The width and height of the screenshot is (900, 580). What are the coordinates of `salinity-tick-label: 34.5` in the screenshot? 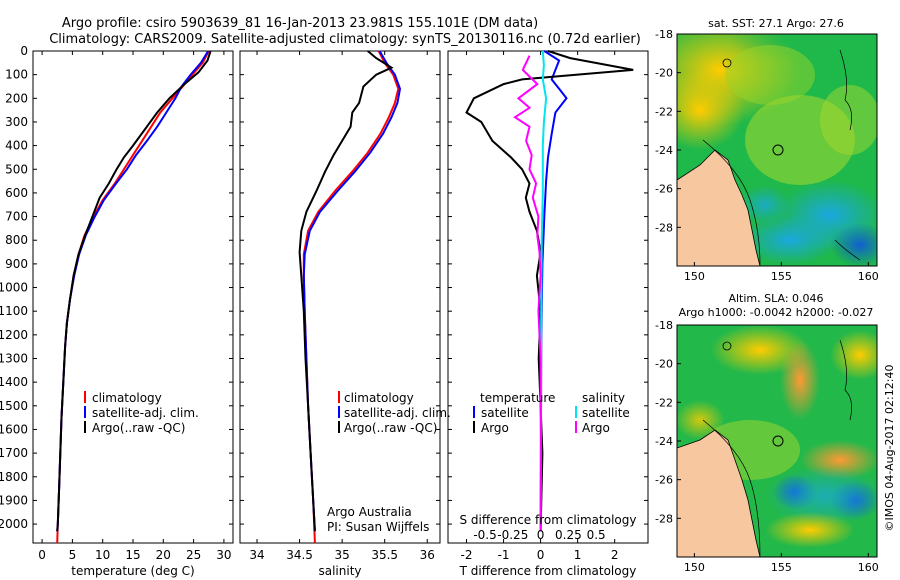 It's located at (299, 555).